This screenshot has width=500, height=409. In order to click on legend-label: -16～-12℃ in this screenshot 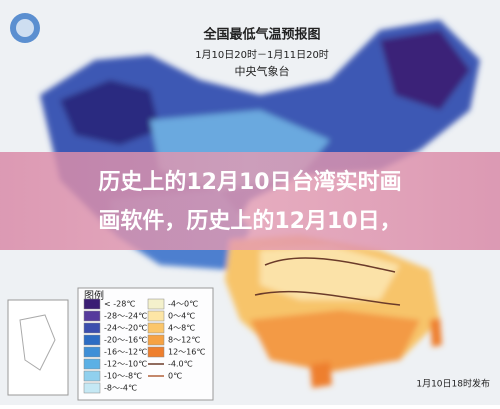, I will do `click(125, 352)`.